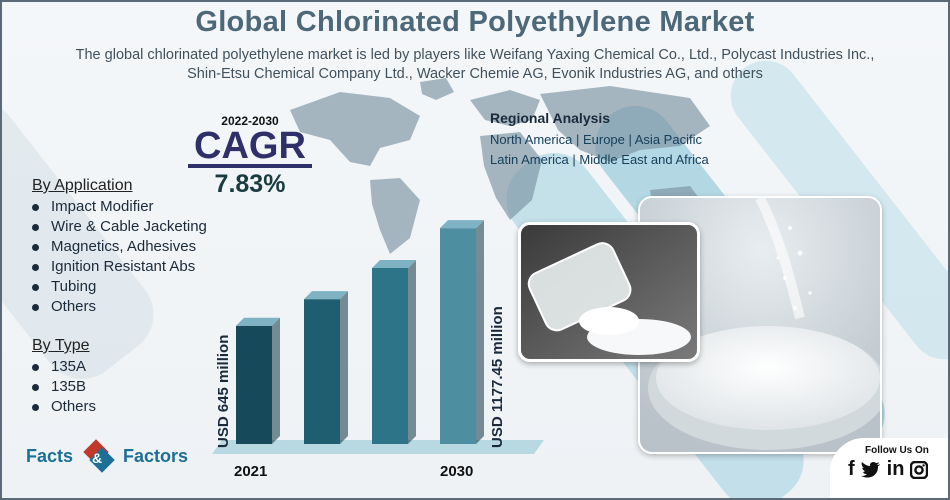 The image size is (950, 500). Describe the element at coordinates (61, 345) in the screenshot. I see `by-type-title: By Type` at that location.